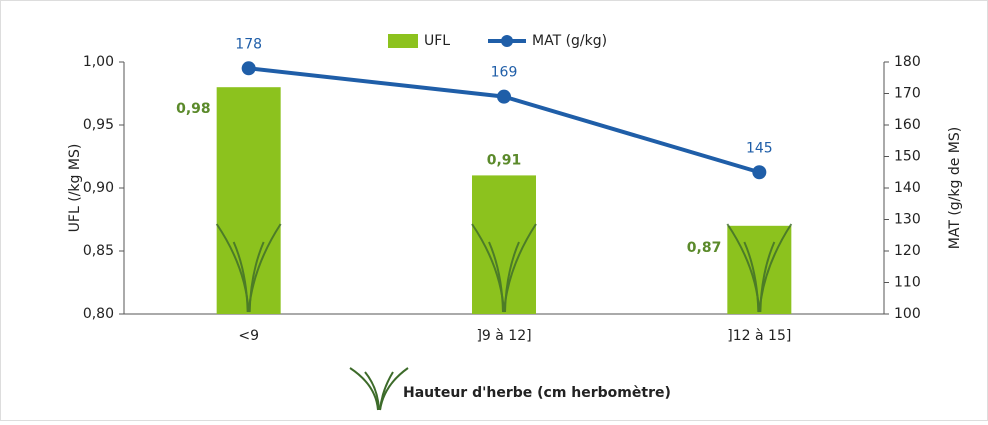  I want to click on y-tick-label: 0,95, so click(98, 125).